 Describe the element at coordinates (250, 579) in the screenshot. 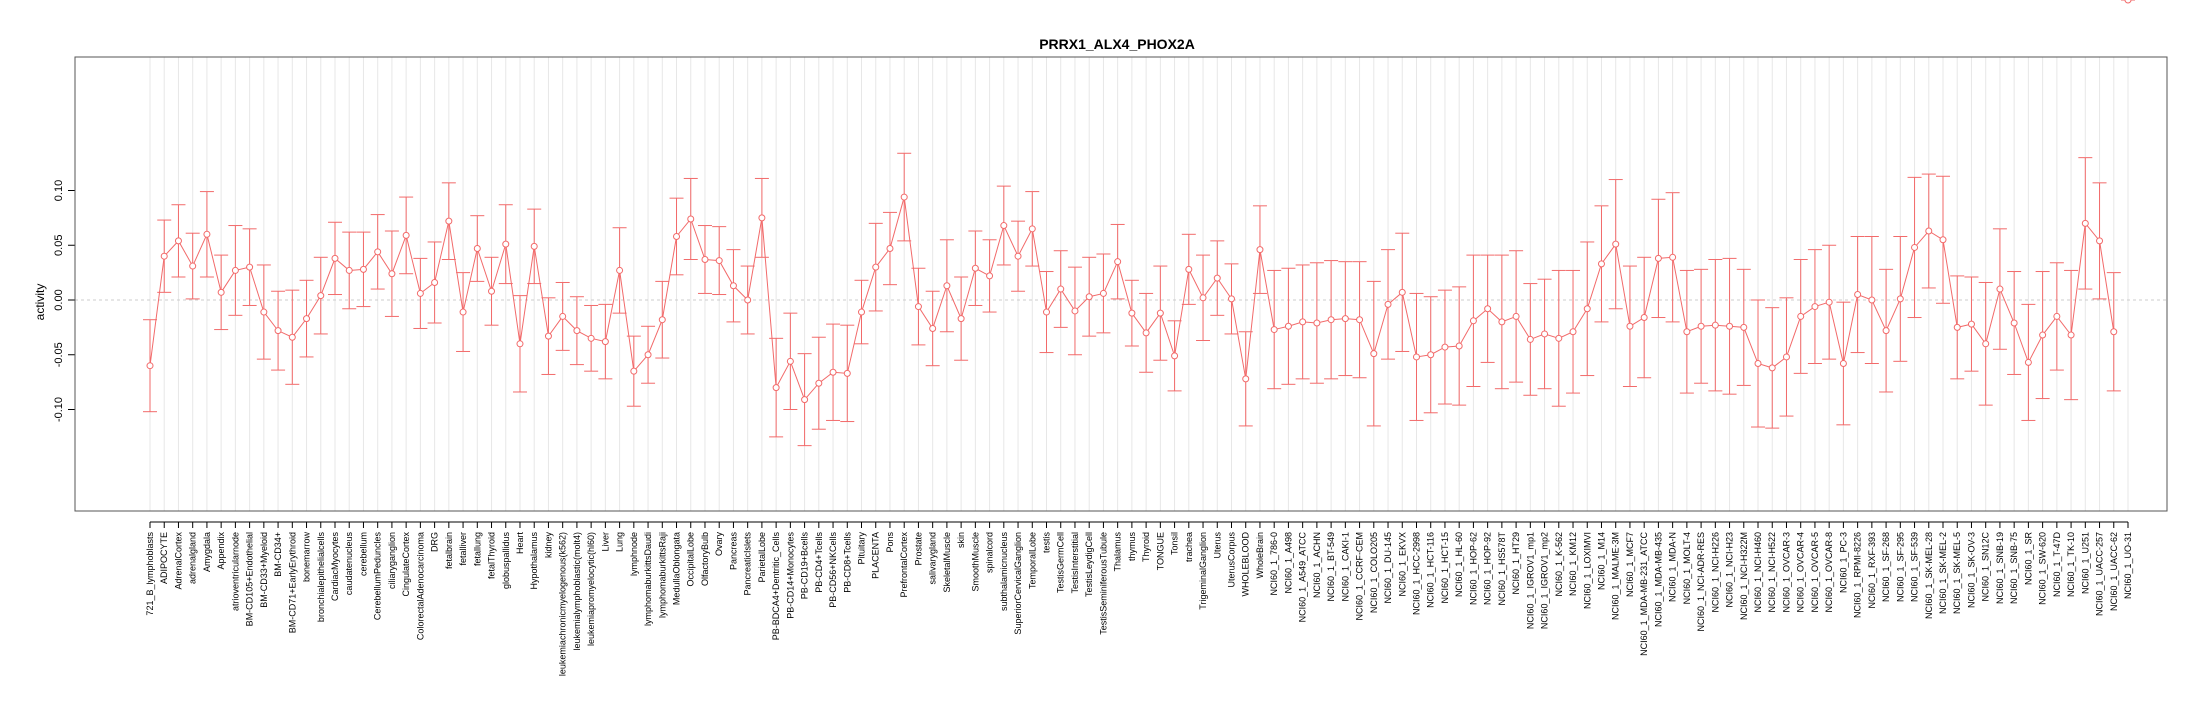

I see `x-tick-label: BM-CD105+Endothelial` at that location.